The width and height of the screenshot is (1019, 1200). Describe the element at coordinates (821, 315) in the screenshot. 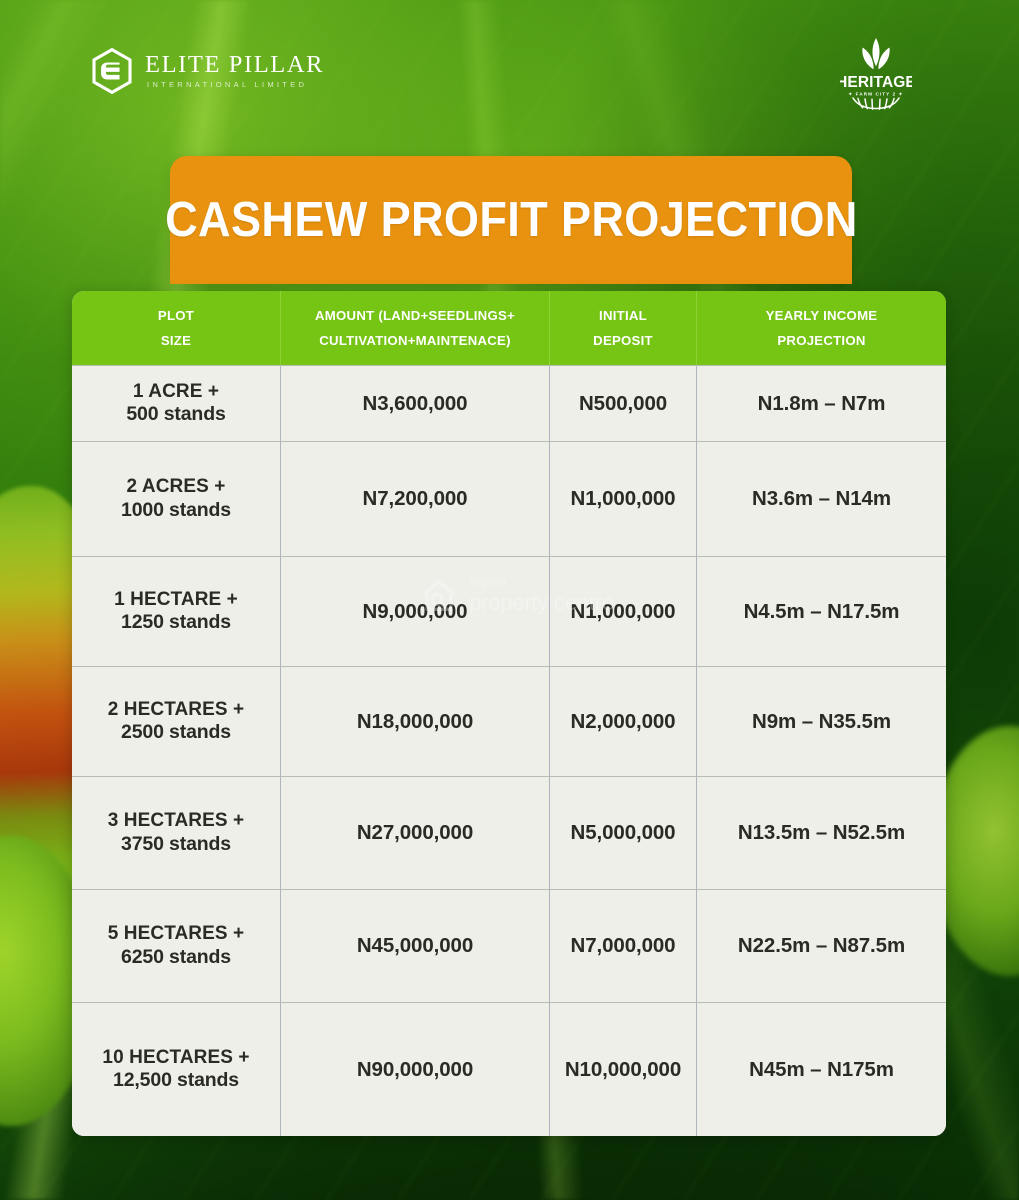

I see `header-line-1: YEARLY INCOME` at that location.